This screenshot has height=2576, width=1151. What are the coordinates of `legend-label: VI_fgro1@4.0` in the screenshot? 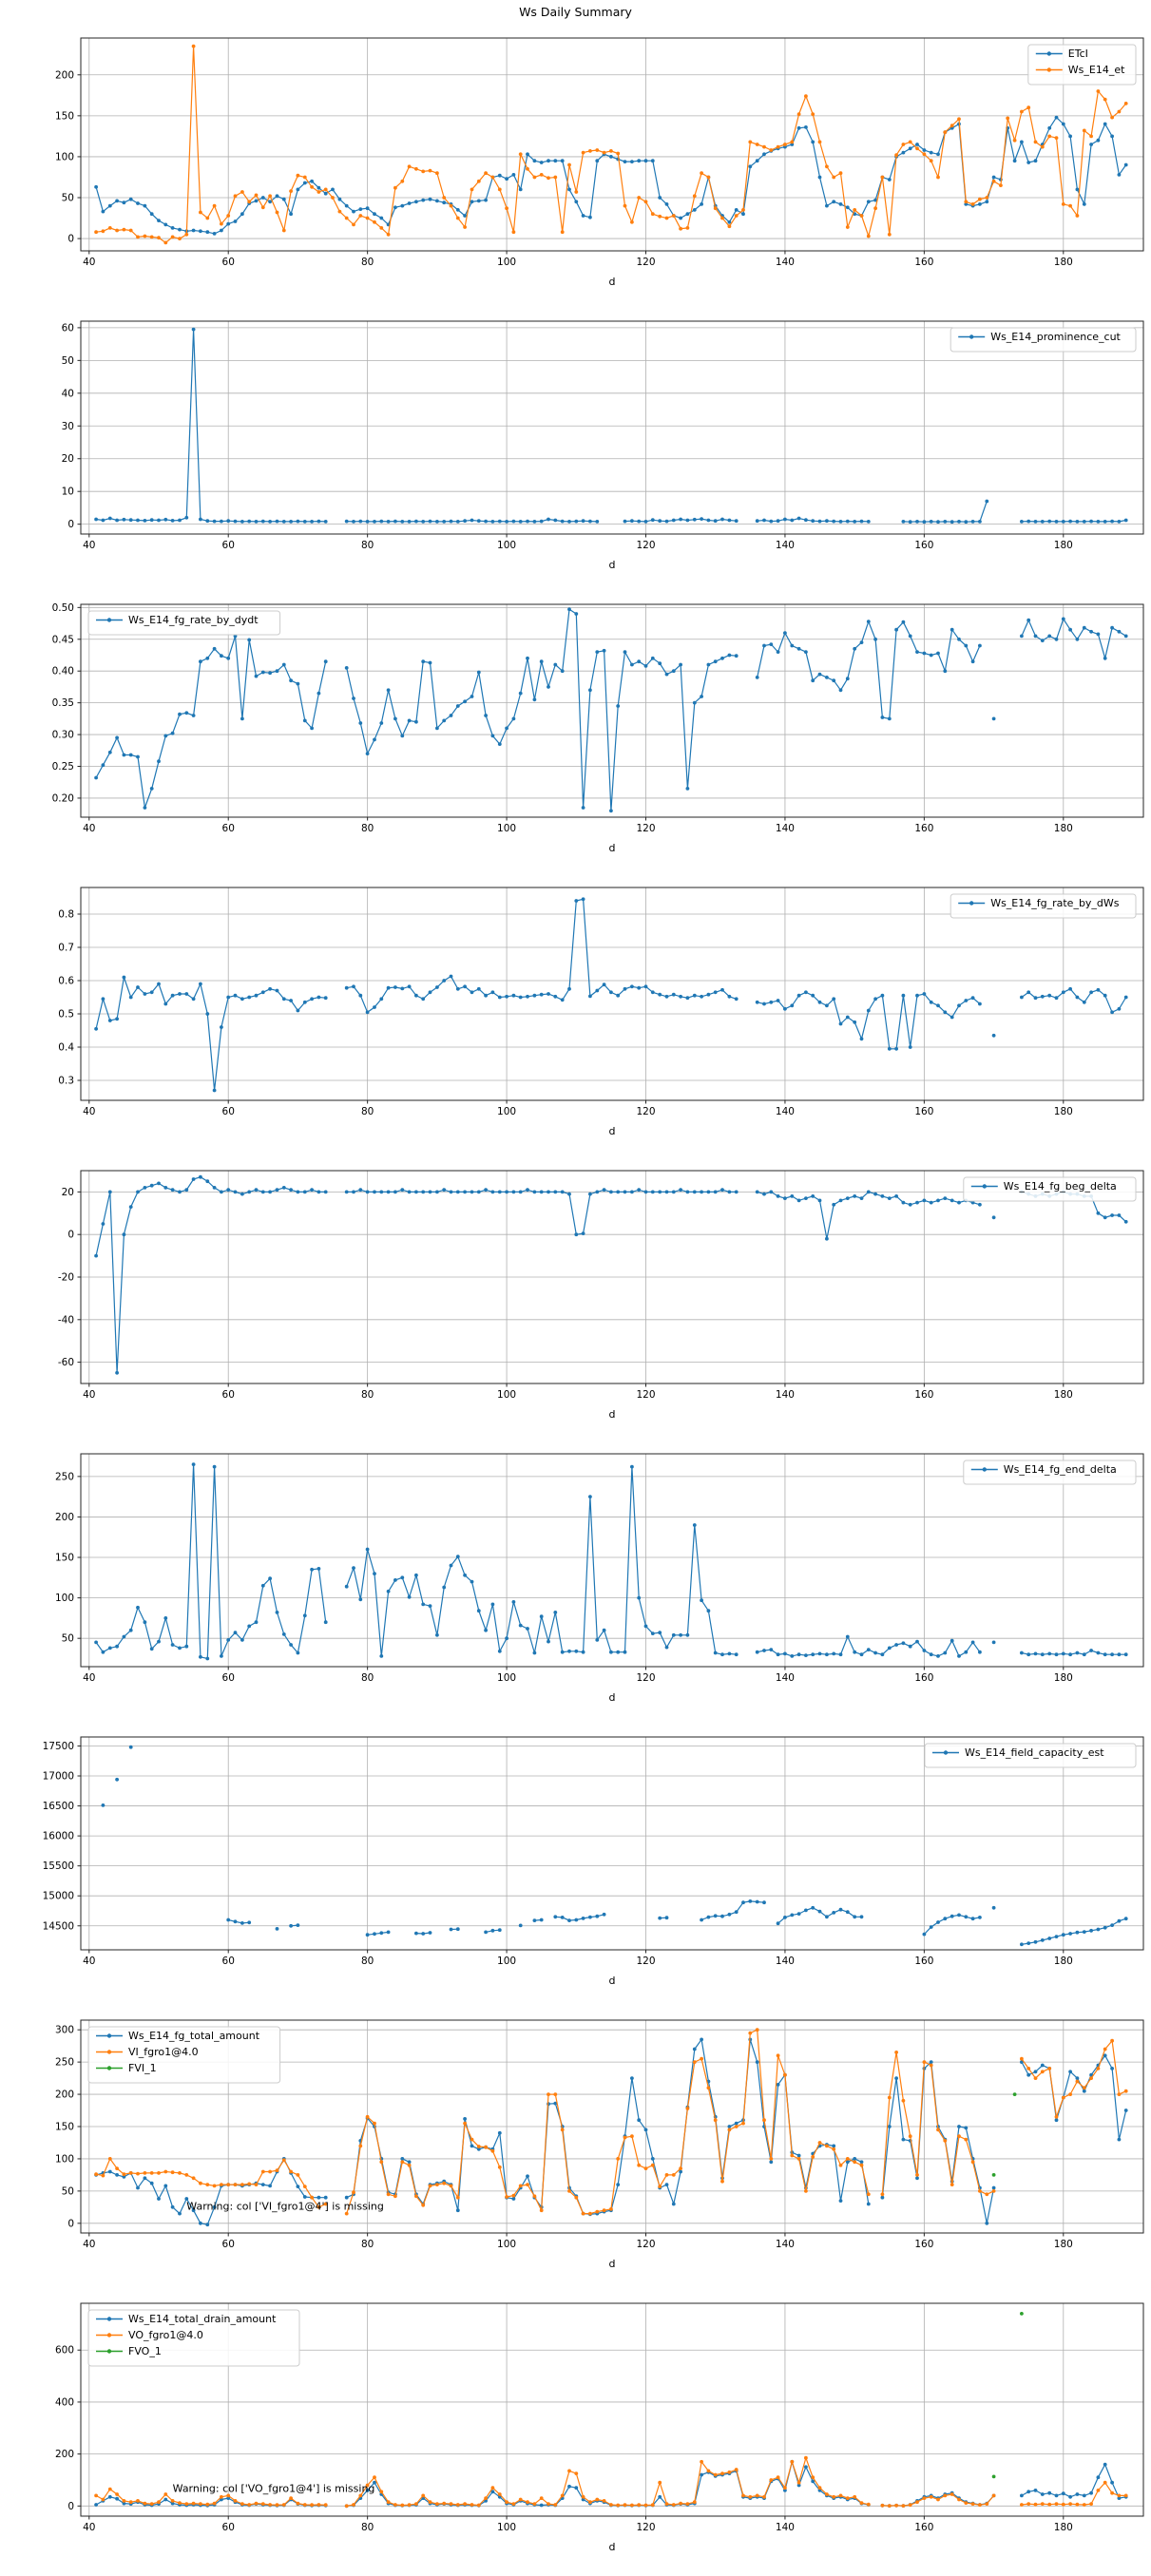 It's located at (163, 2052).